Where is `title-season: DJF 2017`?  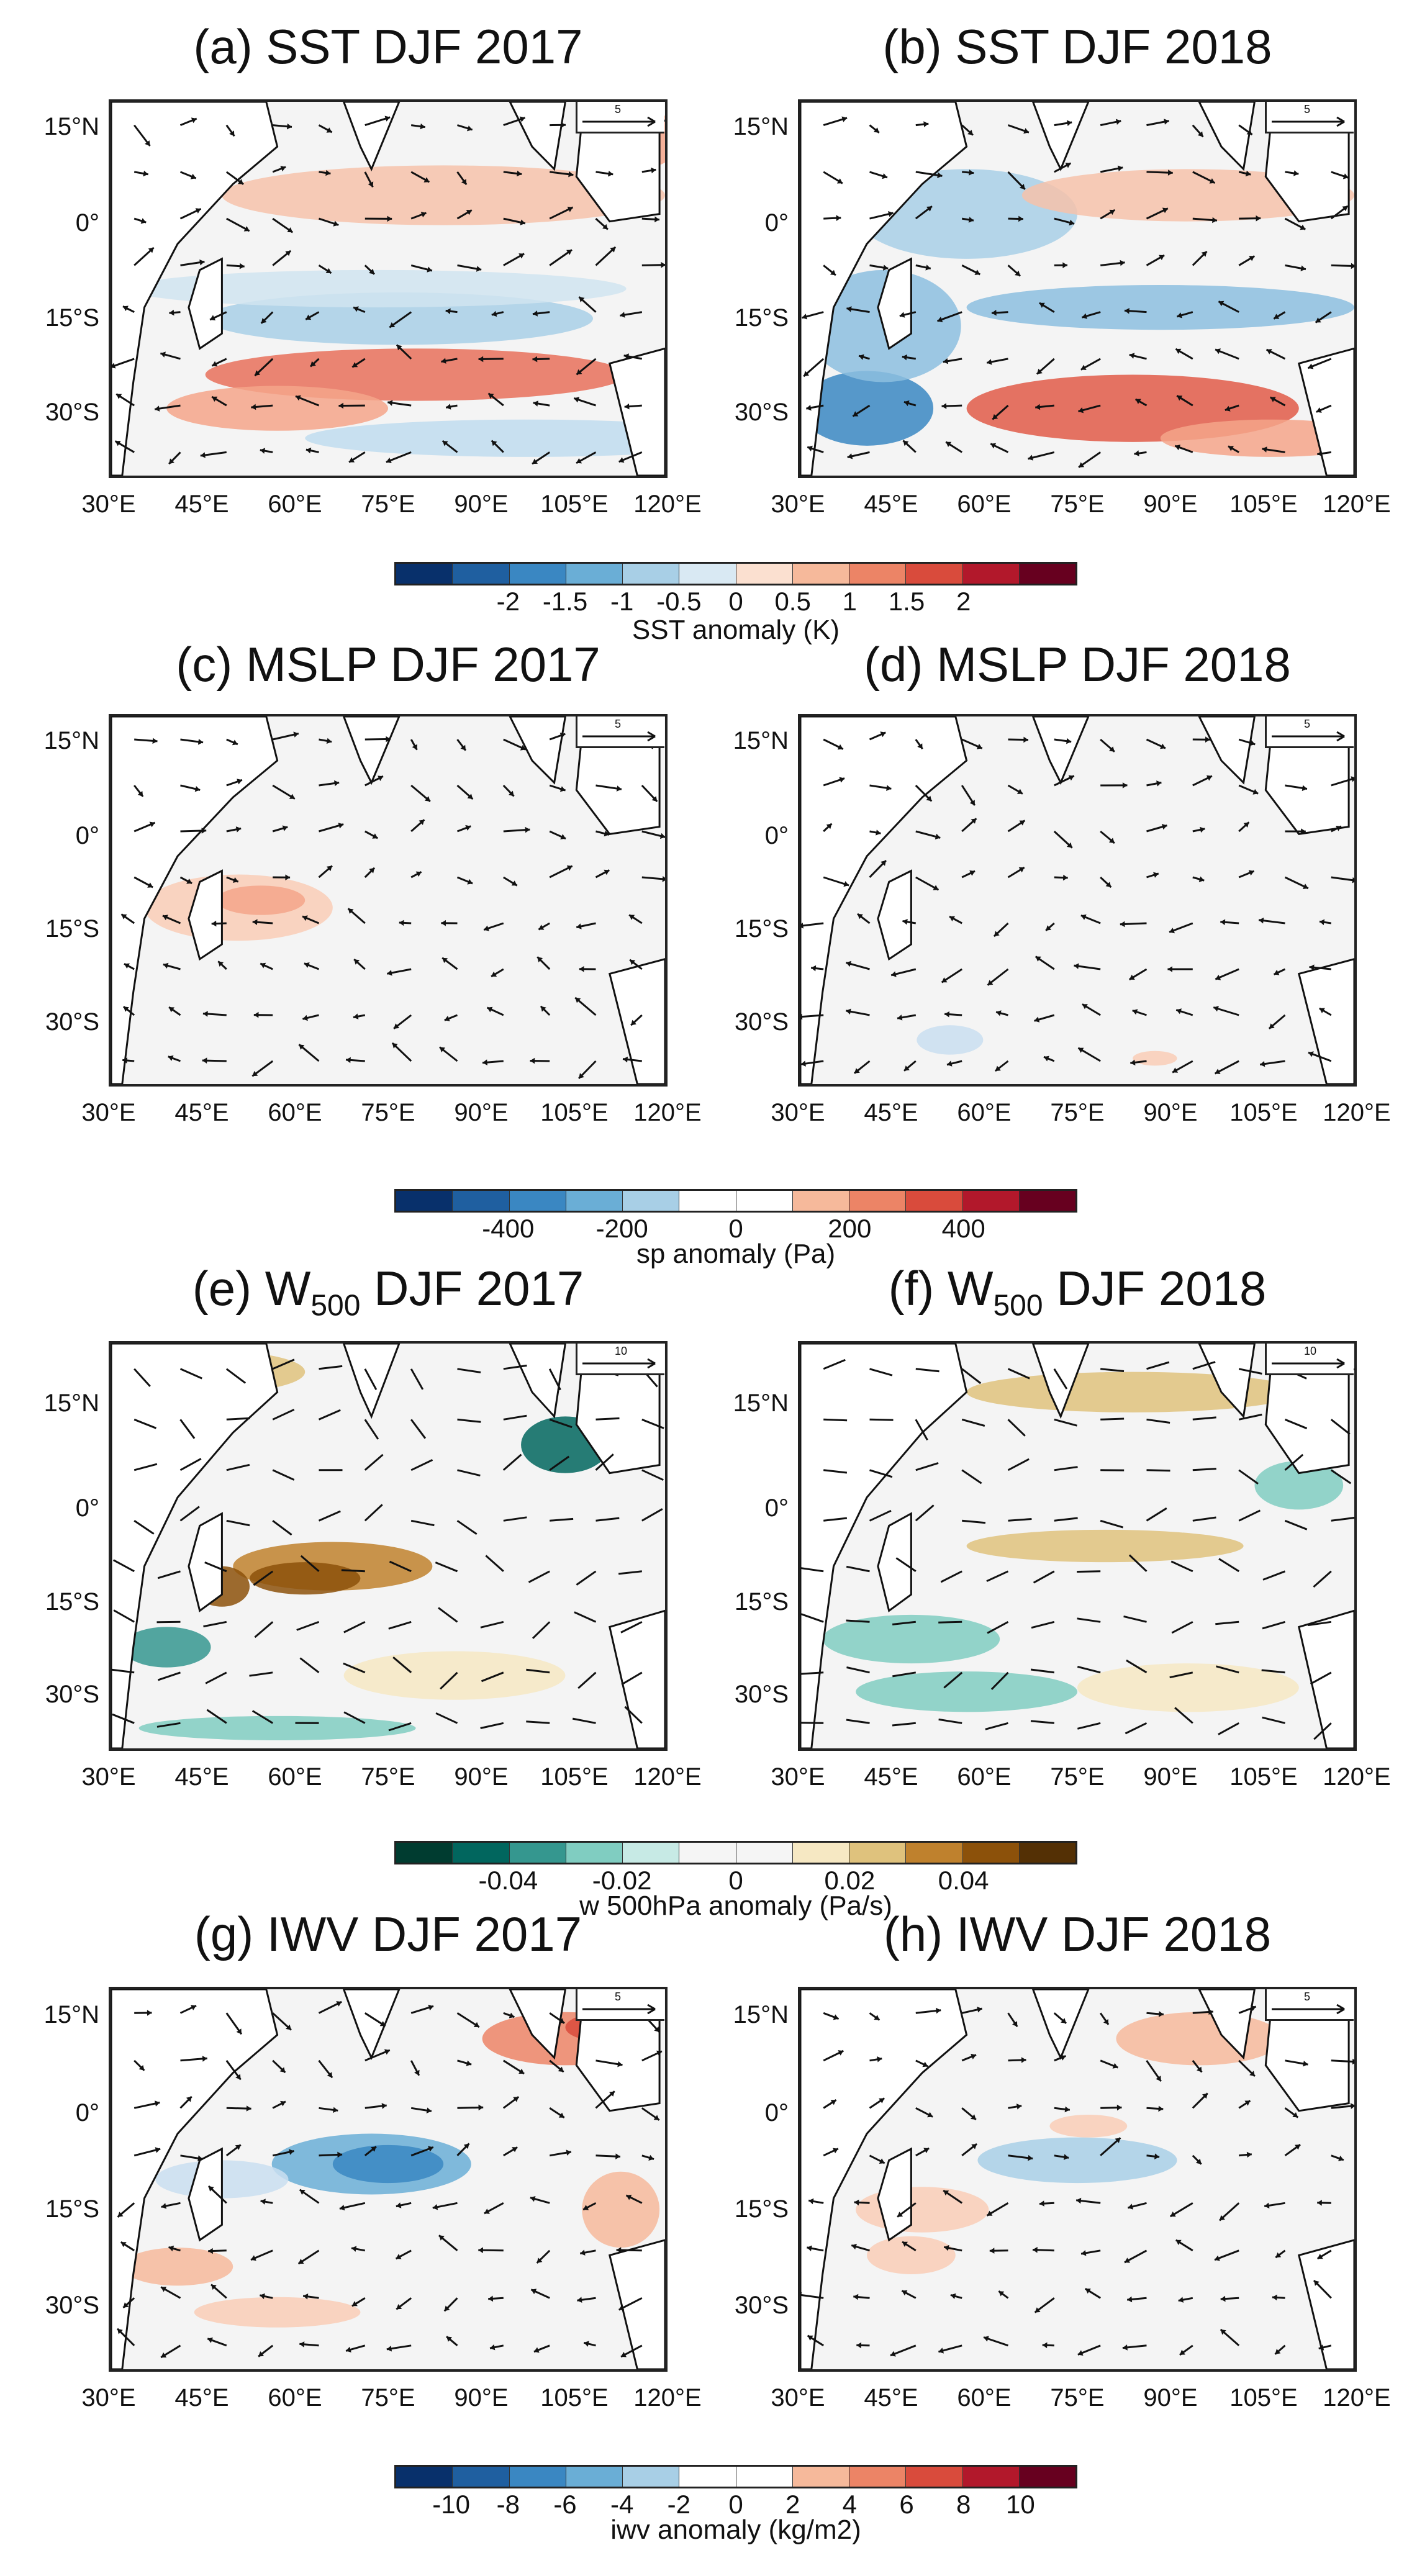
title-season: DJF 2017 is located at coordinates (488, 664).